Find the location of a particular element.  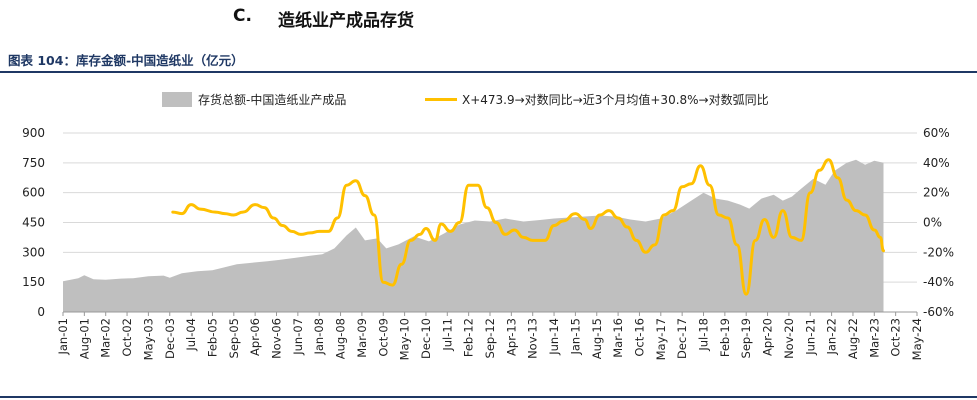

x-tick-label: Jun-21 is located at coordinates (810, 337).